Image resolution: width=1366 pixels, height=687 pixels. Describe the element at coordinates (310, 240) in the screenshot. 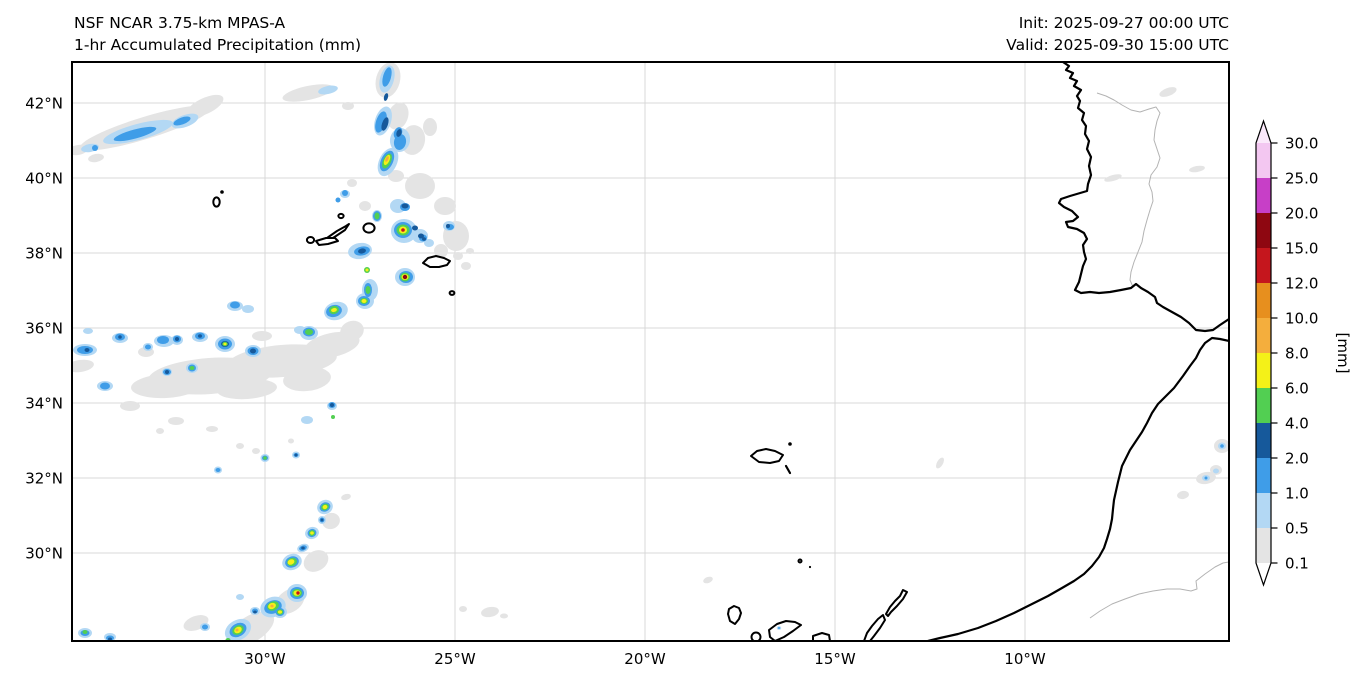

I see `faial-island` at that location.